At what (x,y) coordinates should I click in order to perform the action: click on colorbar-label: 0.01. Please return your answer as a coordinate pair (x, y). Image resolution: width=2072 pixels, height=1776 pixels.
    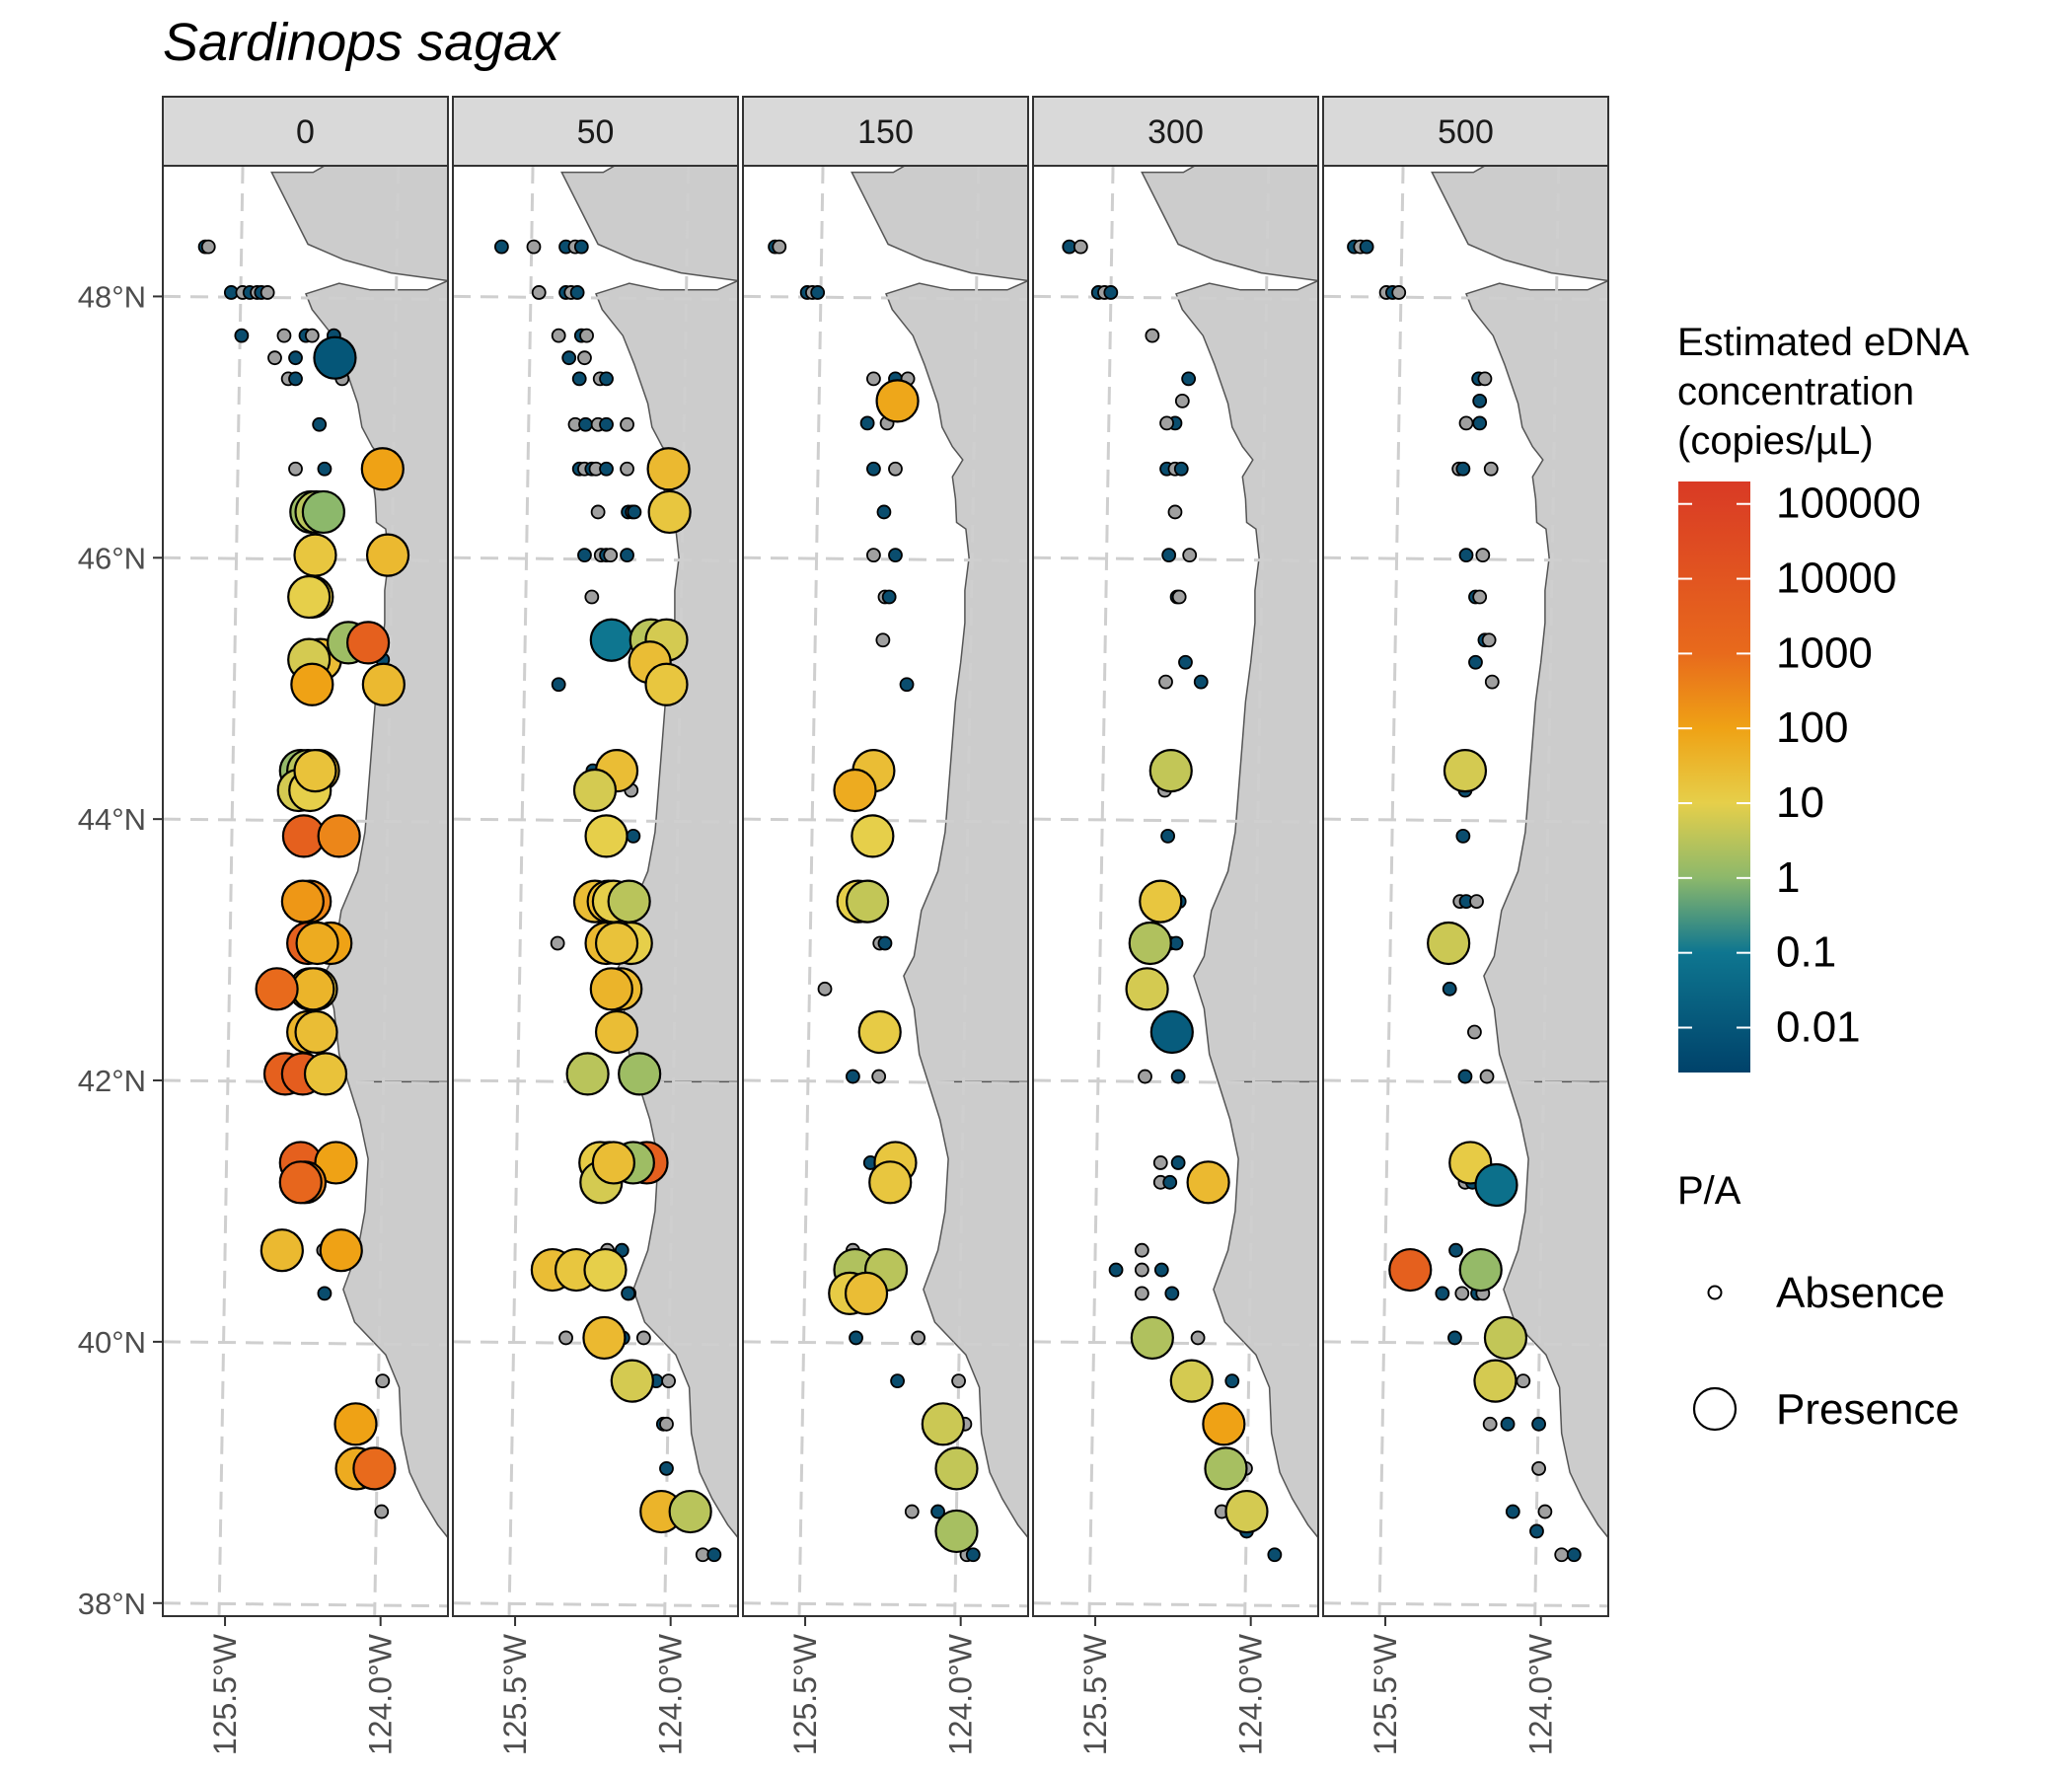
    Looking at the image, I should click on (1818, 1027).